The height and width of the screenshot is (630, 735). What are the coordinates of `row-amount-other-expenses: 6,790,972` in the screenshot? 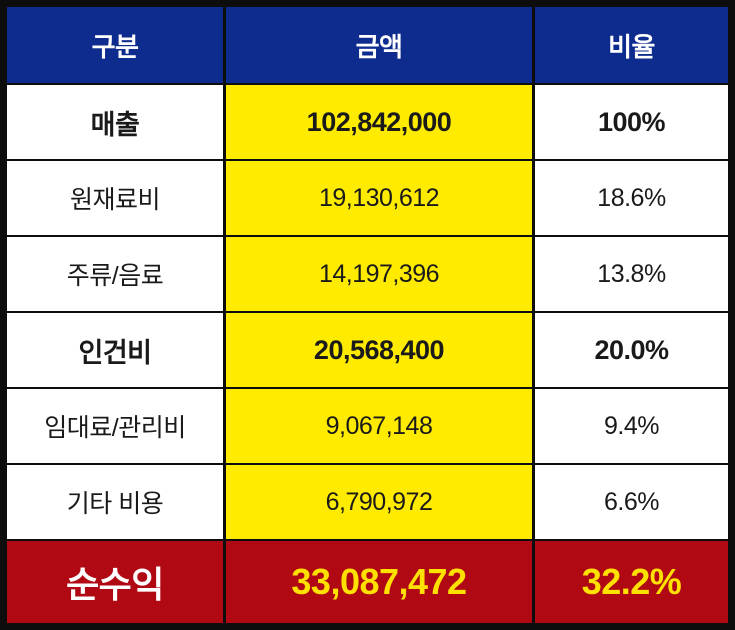 It's located at (379, 502).